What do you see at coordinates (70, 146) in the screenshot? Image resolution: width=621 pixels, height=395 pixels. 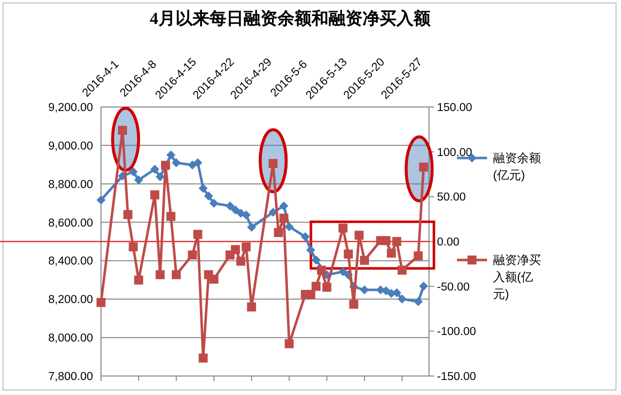 I see `y-tick-label: 9,000.00` at bounding box center [70, 146].